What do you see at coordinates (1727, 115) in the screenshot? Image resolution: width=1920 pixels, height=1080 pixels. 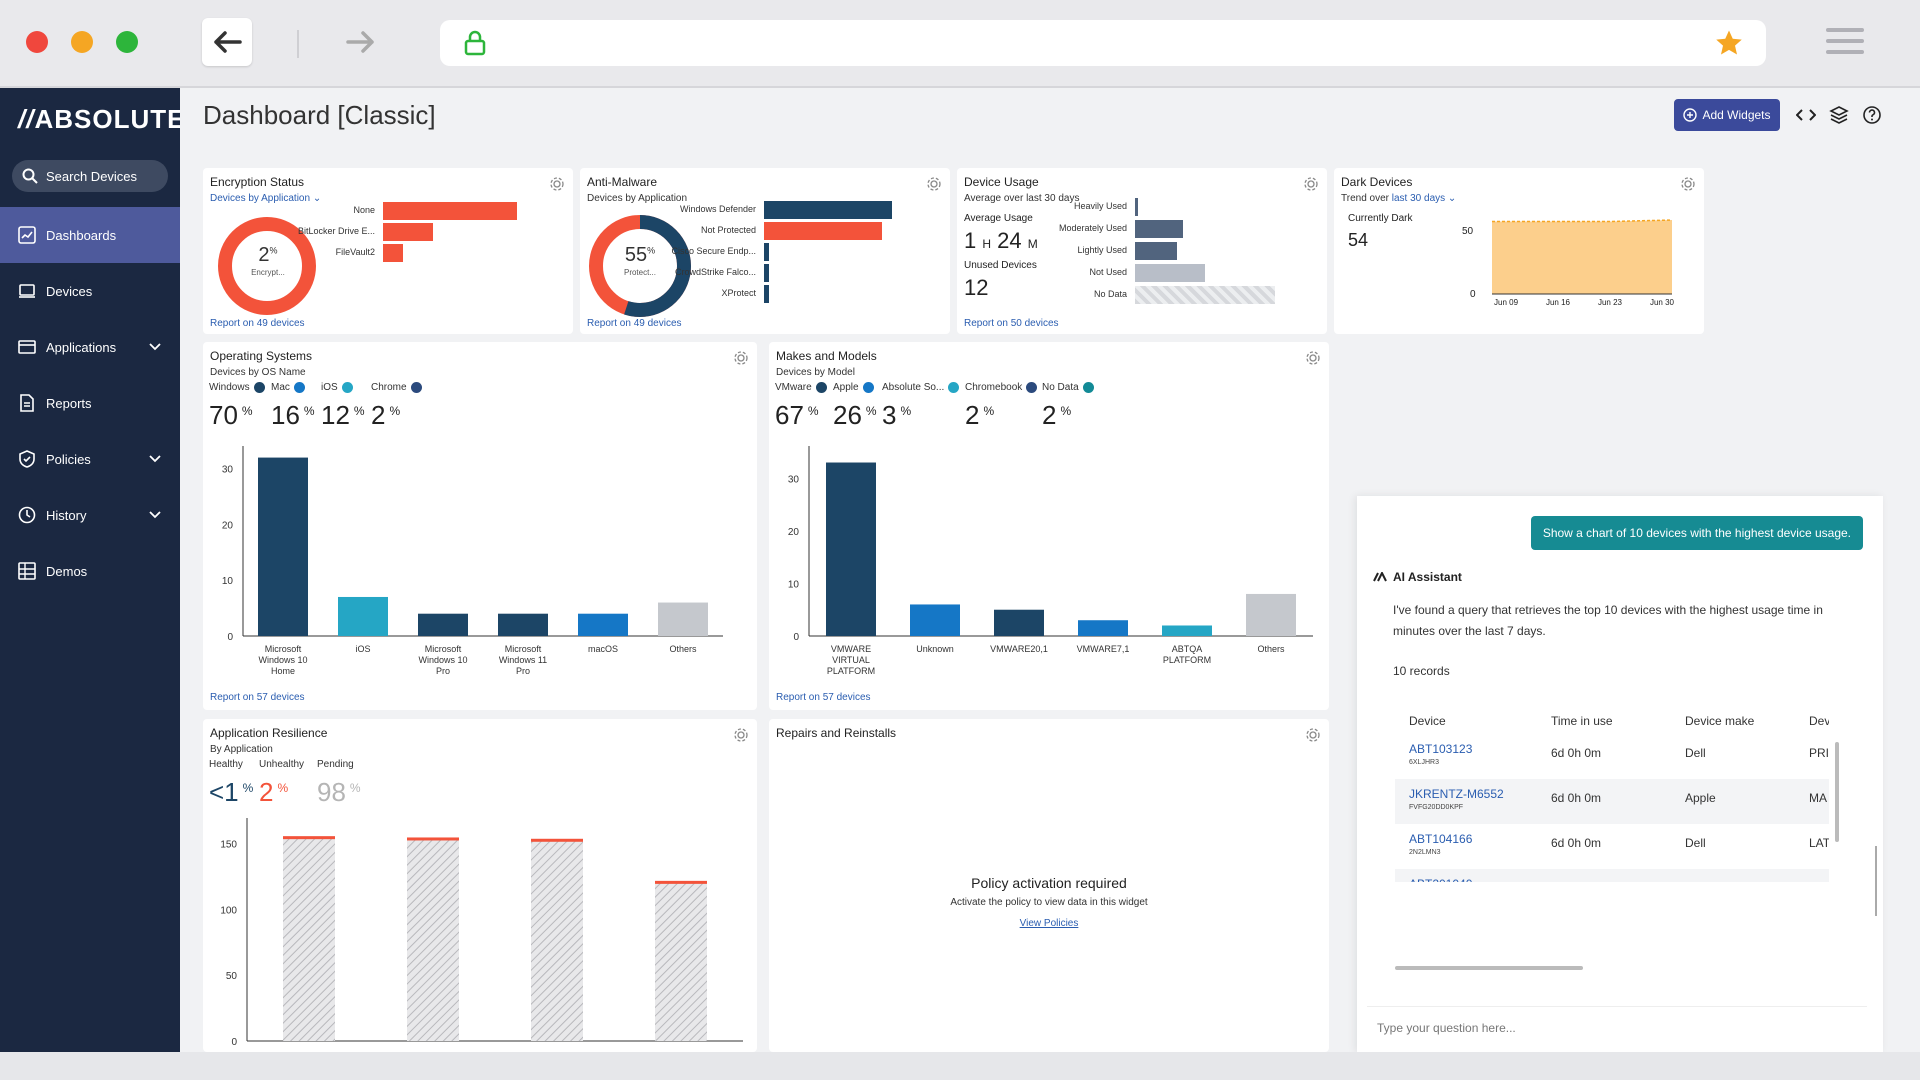 I see `add-widgets-button: Add Widgets` at bounding box center [1727, 115].